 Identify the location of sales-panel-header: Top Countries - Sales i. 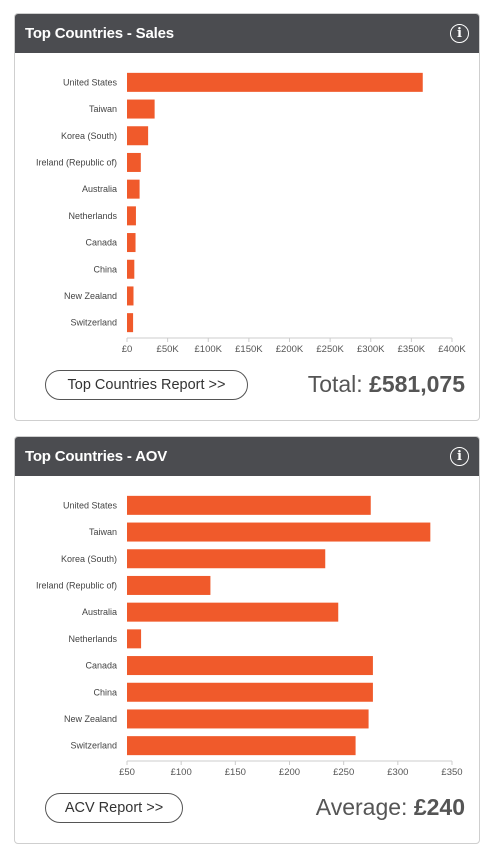
(247, 33).